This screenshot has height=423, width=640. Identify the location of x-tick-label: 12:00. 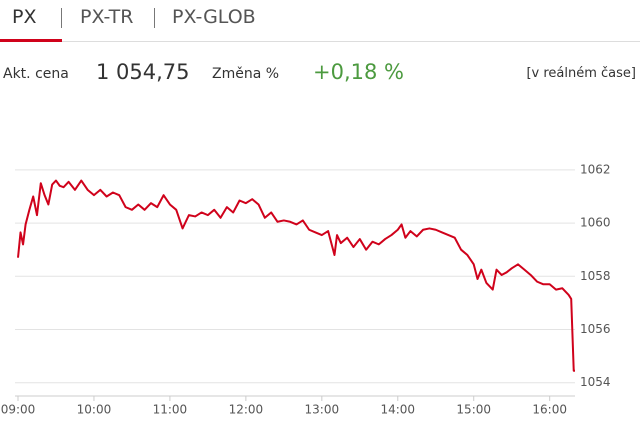
(246, 410).